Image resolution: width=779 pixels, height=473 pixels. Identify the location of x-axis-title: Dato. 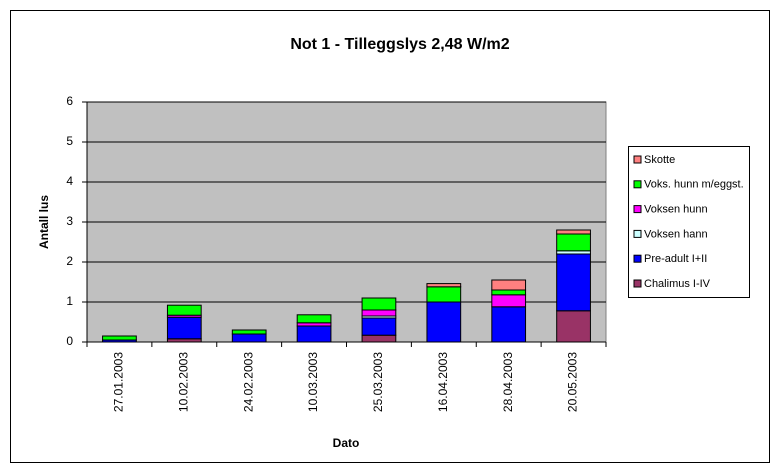
(346, 443).